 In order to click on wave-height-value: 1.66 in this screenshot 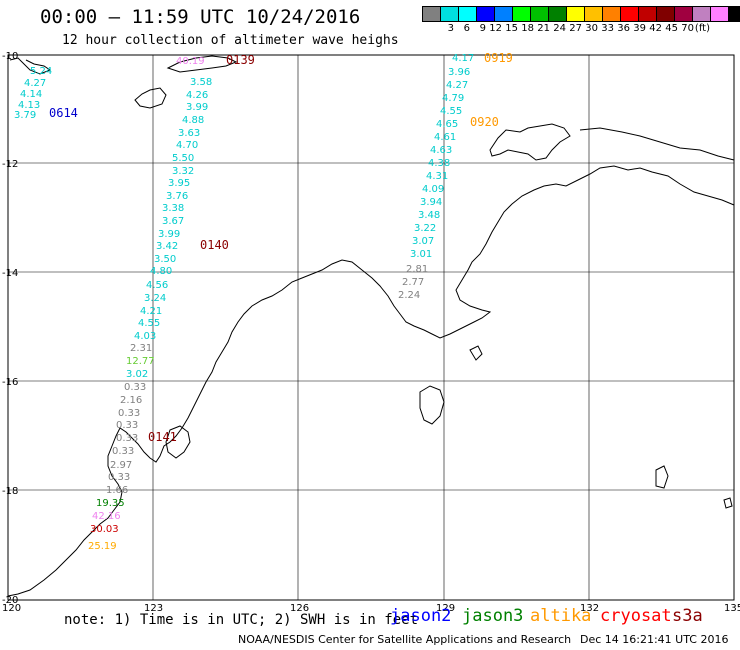, I will do `click(117, 490)`.